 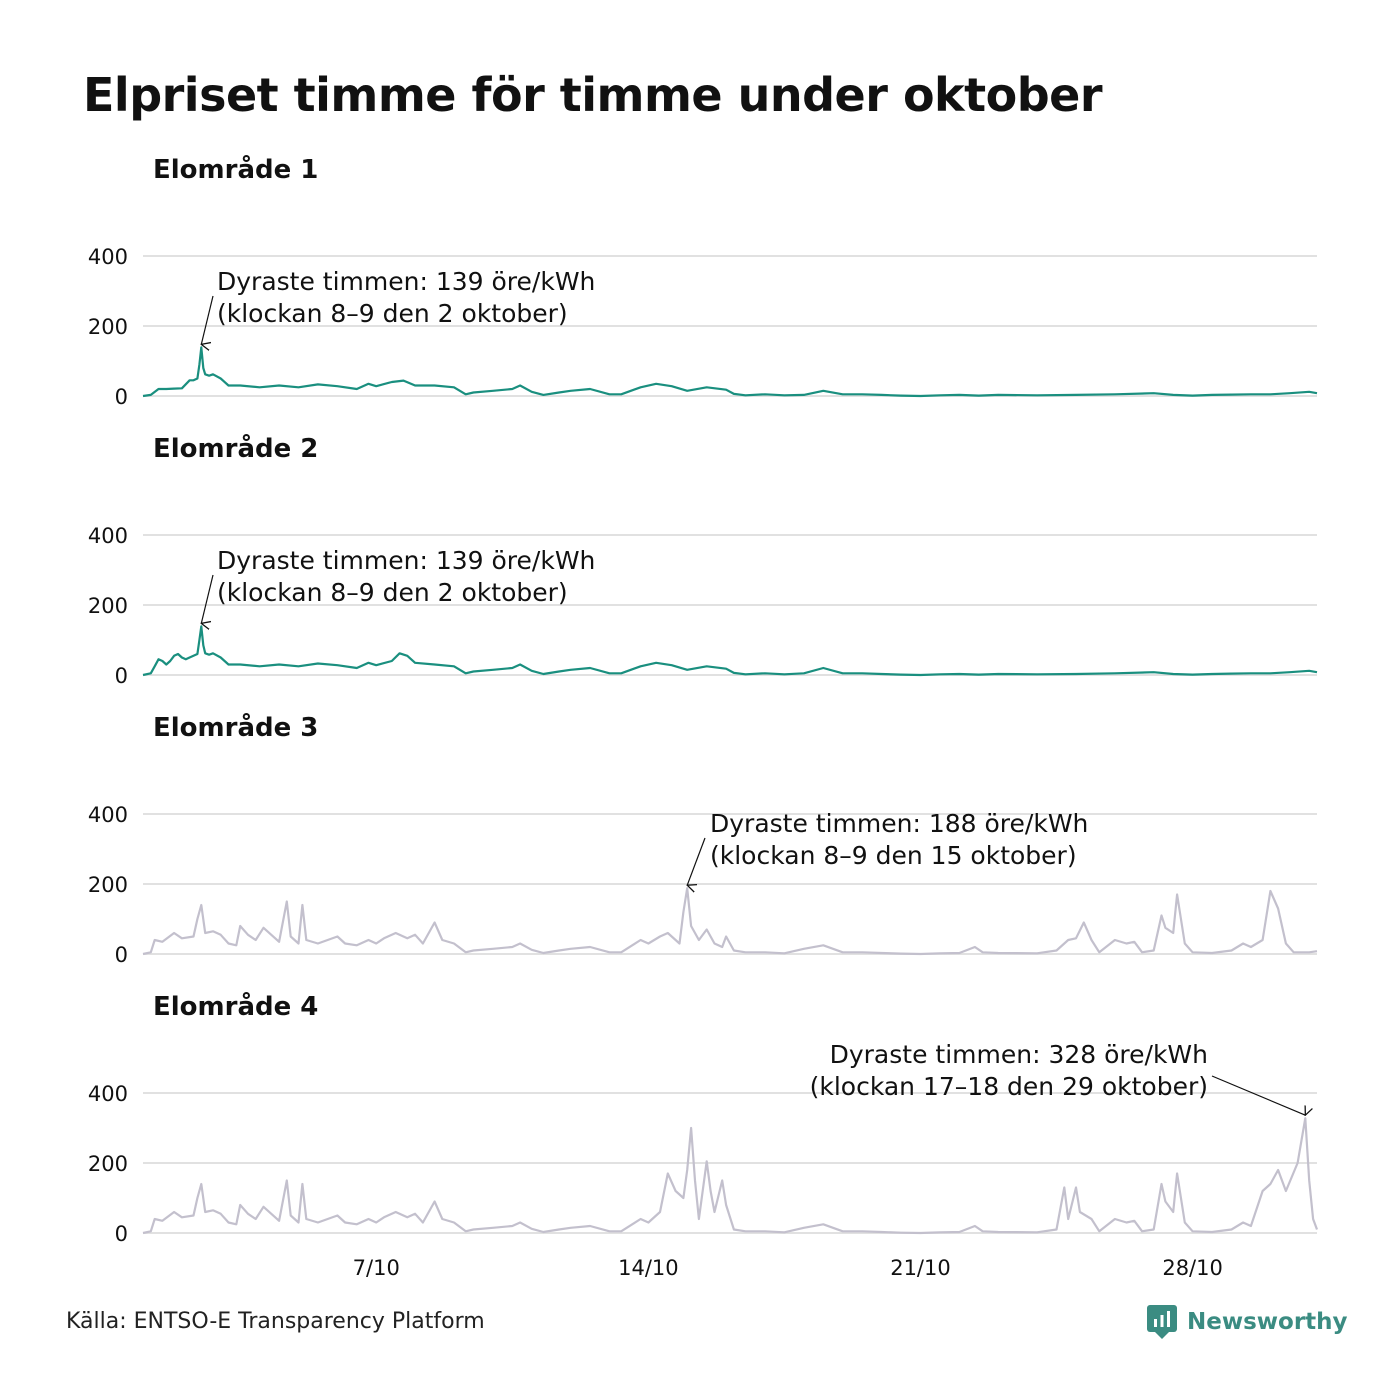 What do you see at coordinates (235, 1006) in the screenshot?
I see `panel-title: Elområde 4` at bounding box center [235, 1006].